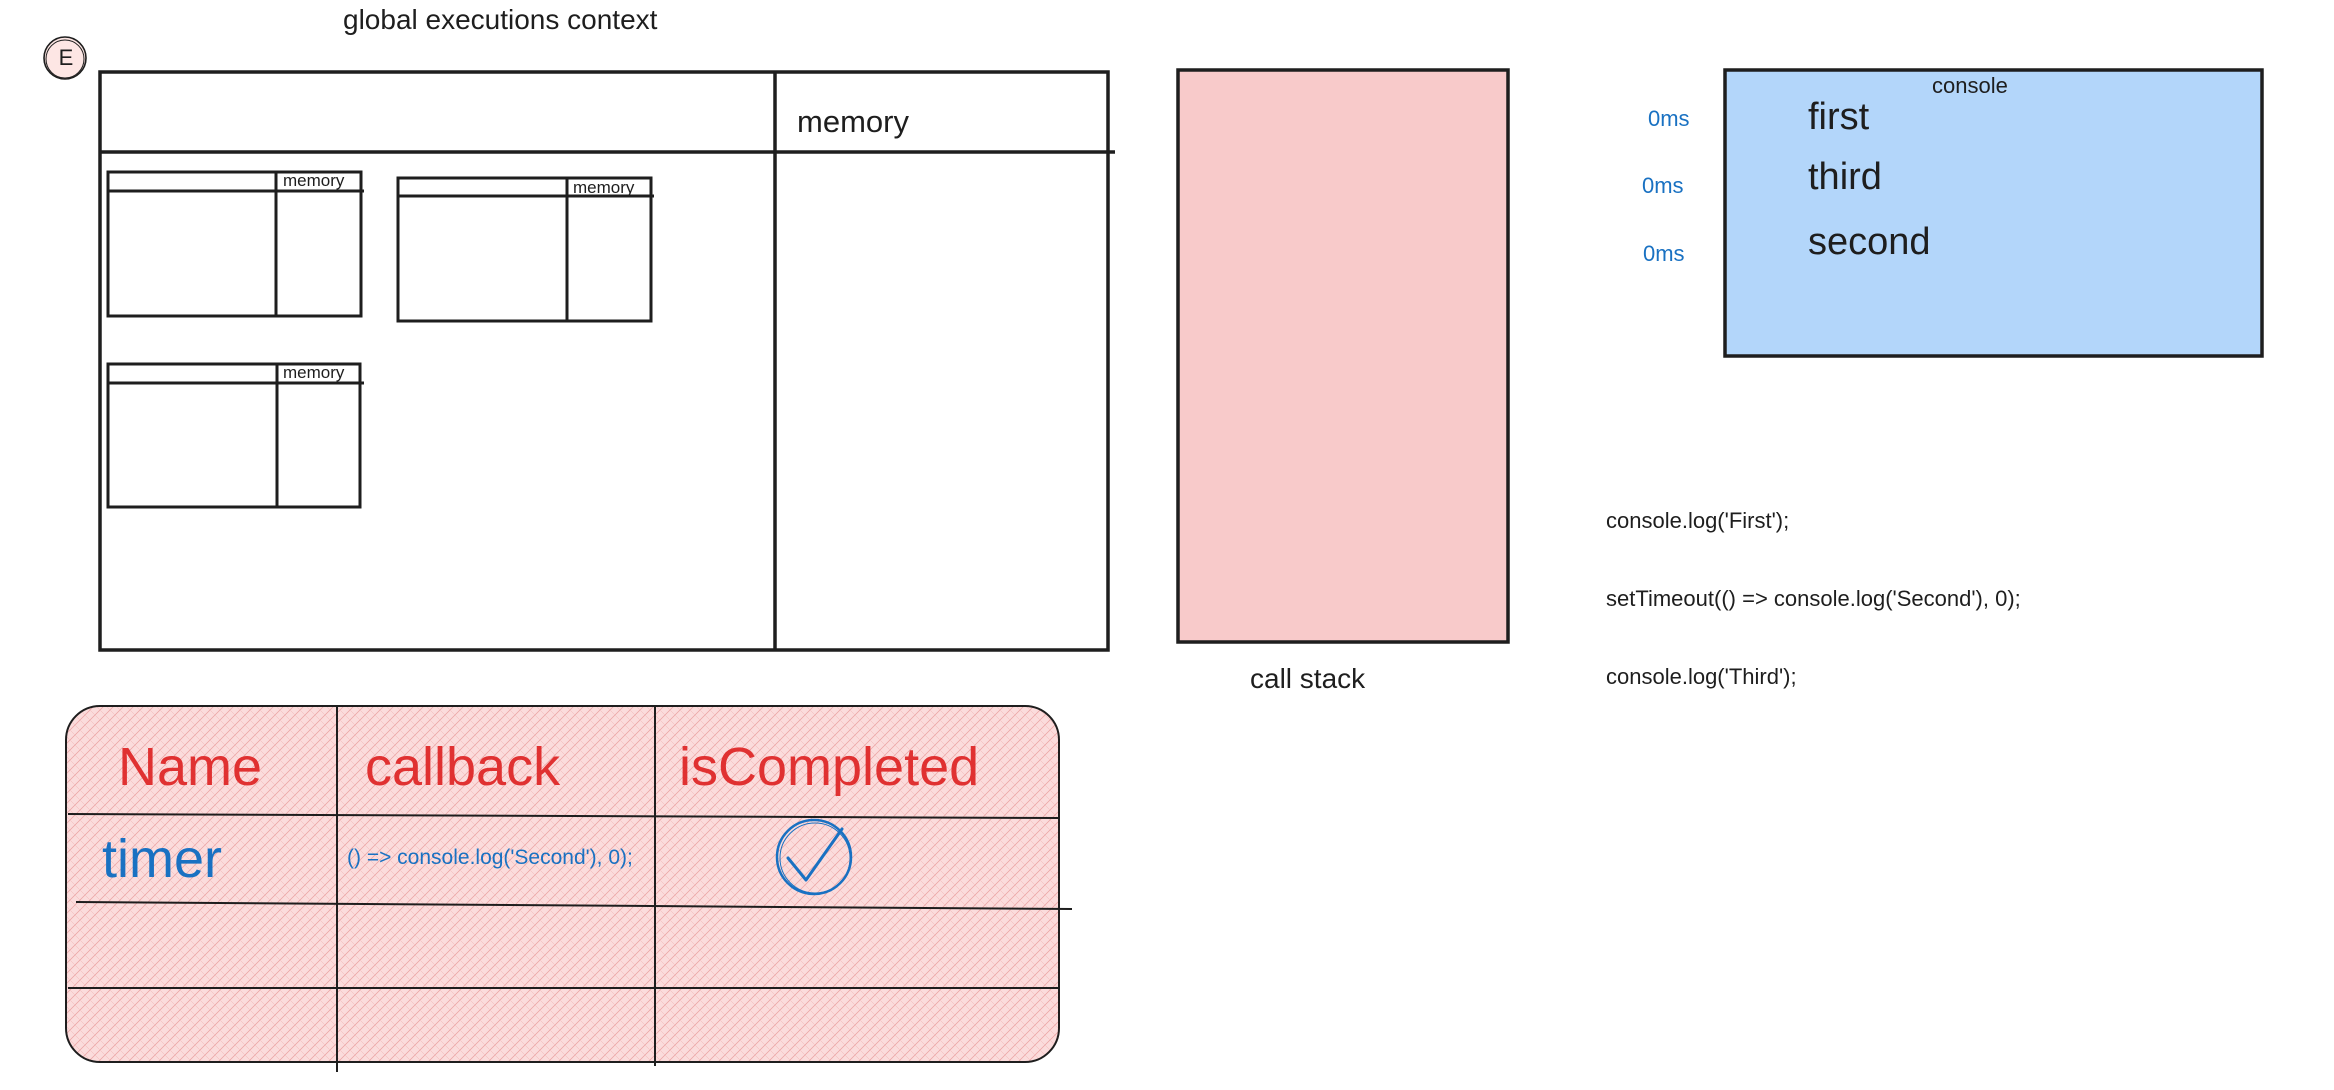 The image size is (2334, 1090). Describe the element at coordinates (1698, 520) in the screenshot. I see `code-line: console.log('First');` at that location.